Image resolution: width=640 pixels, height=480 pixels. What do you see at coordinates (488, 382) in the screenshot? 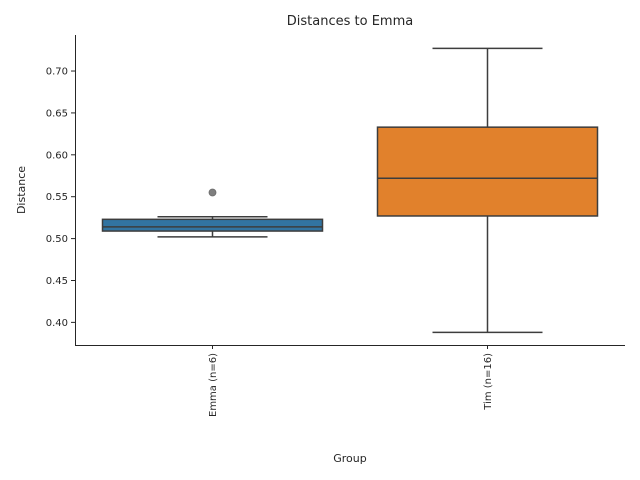
I see `x-tick-label: Tim (n=16)` at bounding box center [488, 382].